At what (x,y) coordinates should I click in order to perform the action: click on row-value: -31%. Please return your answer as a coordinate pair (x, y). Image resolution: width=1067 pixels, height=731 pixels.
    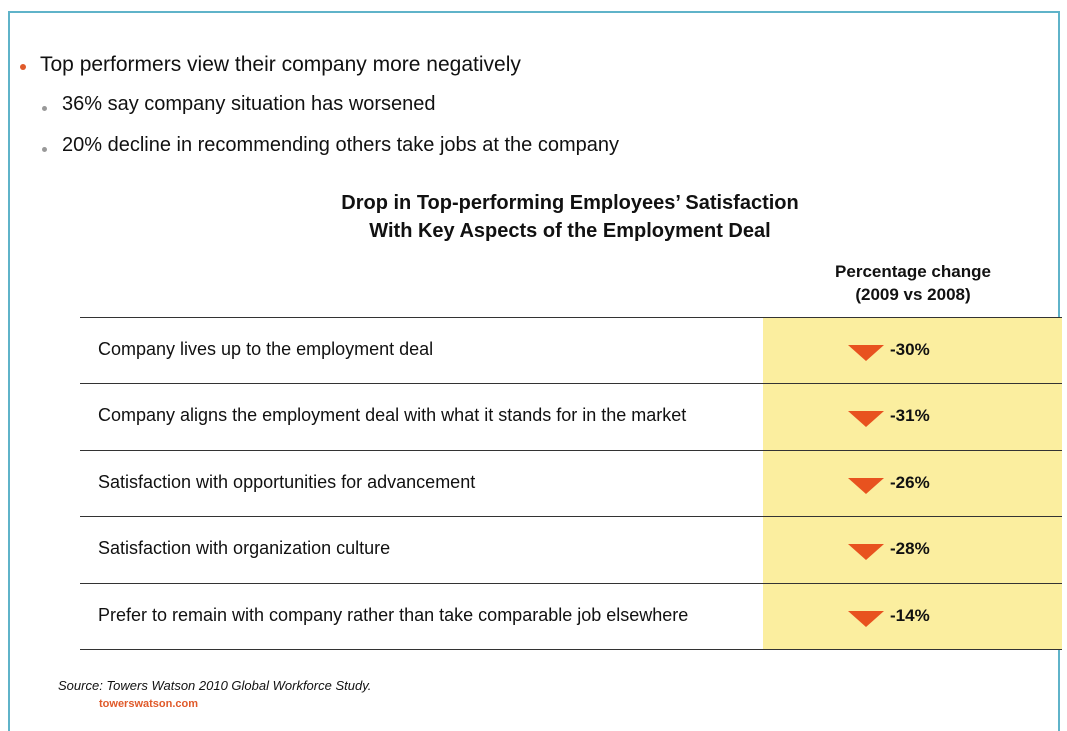
    Looking at the image, I should click on (910, 416).